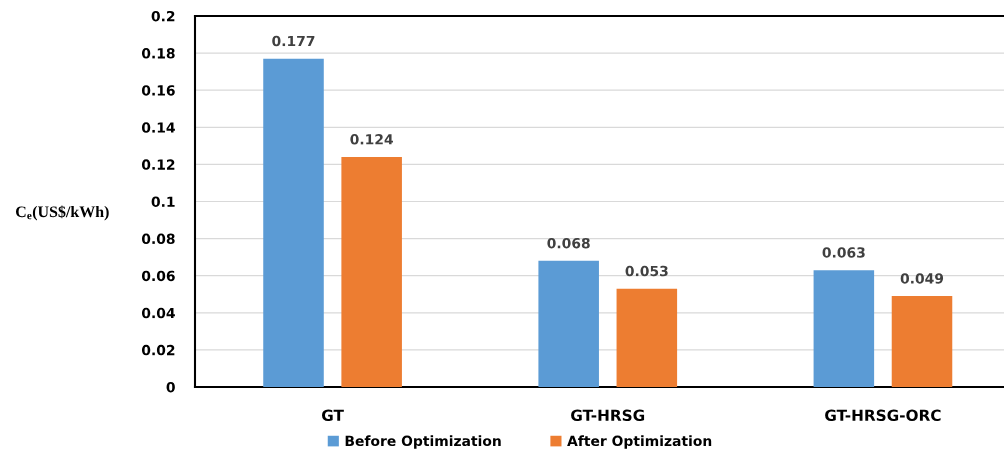  I want to click on x-tick-label: GT-HRSG, so click(608, 415).